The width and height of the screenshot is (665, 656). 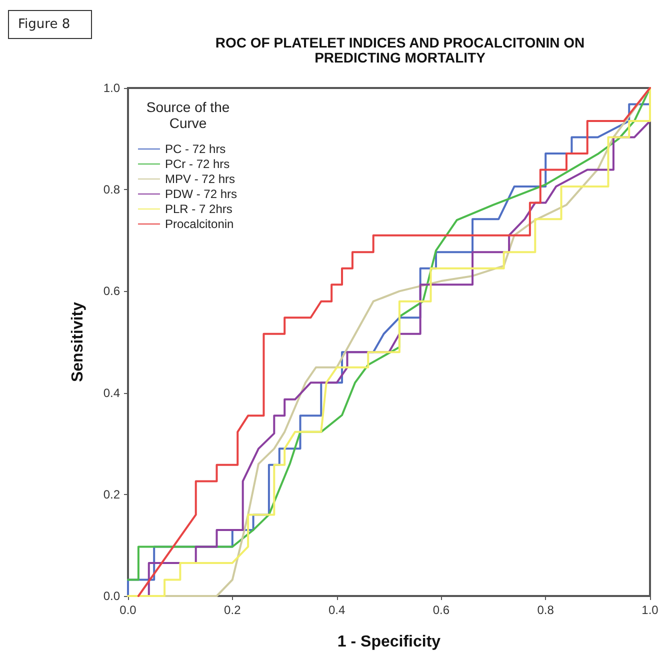 What do you see at coordinates (111, 189) in the screenshot?
I see `y-tick-label: 0.8` at bounding box center [111, 189].